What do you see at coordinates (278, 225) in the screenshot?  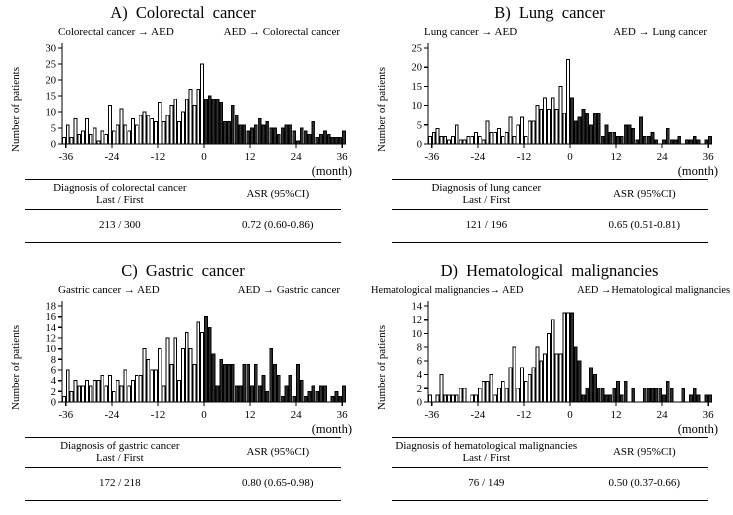 I see `asr-value-cell: 0.72 (0.60-0.86)` at bounding box center [278, 225].